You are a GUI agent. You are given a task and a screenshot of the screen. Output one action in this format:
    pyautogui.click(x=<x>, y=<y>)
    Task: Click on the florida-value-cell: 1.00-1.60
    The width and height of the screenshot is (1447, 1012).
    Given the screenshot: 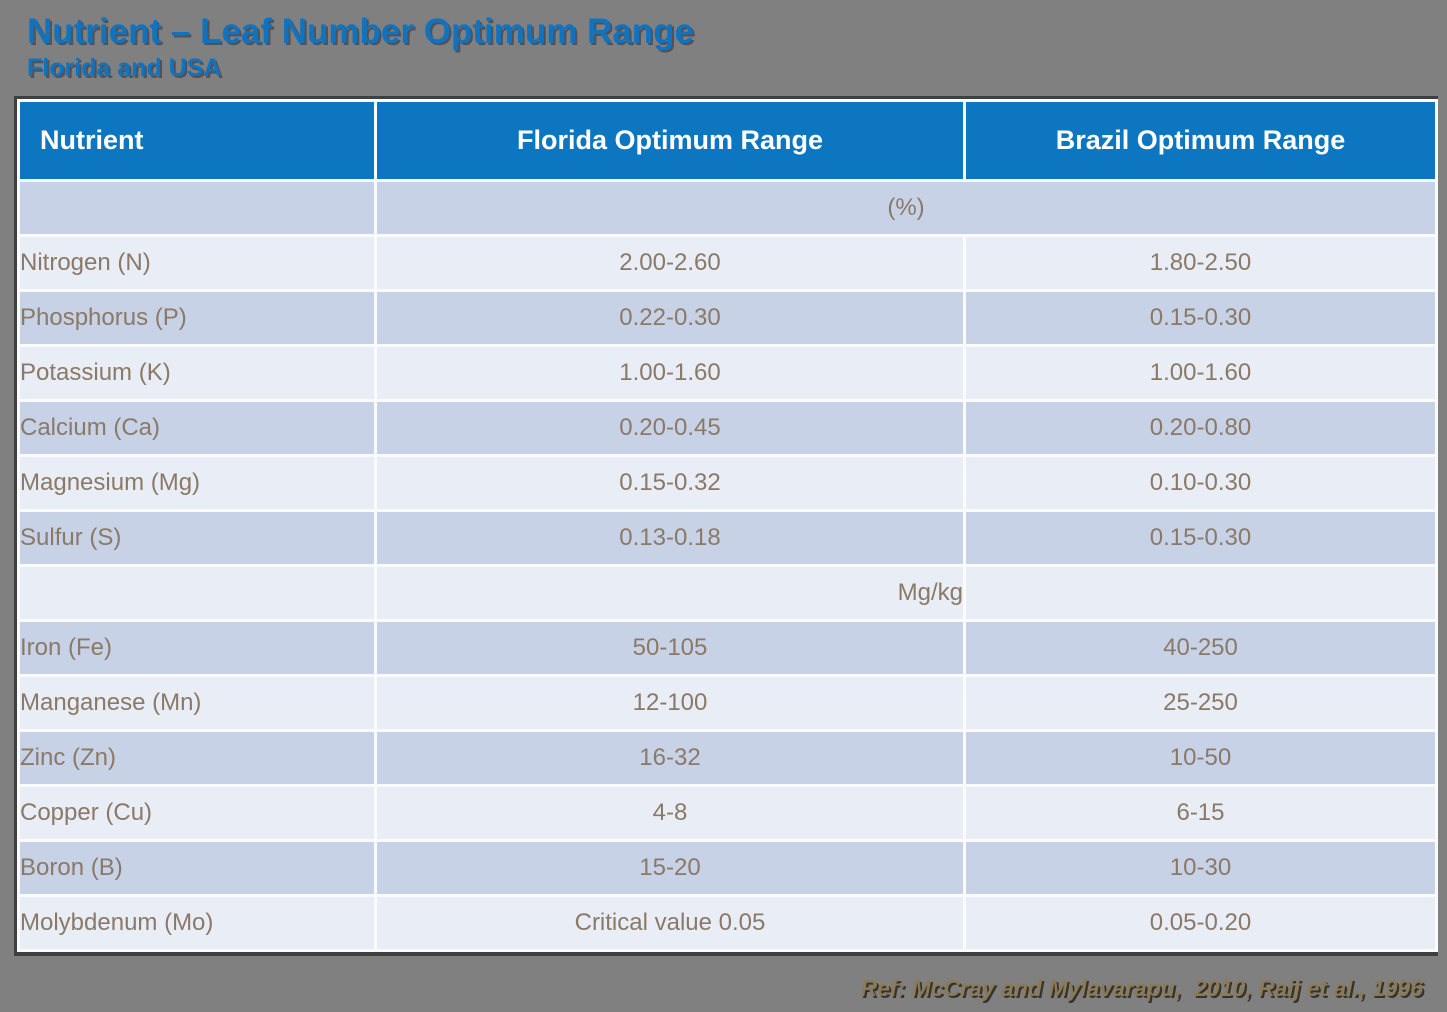 What is the action you would take?
    pyautogui.click(x=670, y=373)
    